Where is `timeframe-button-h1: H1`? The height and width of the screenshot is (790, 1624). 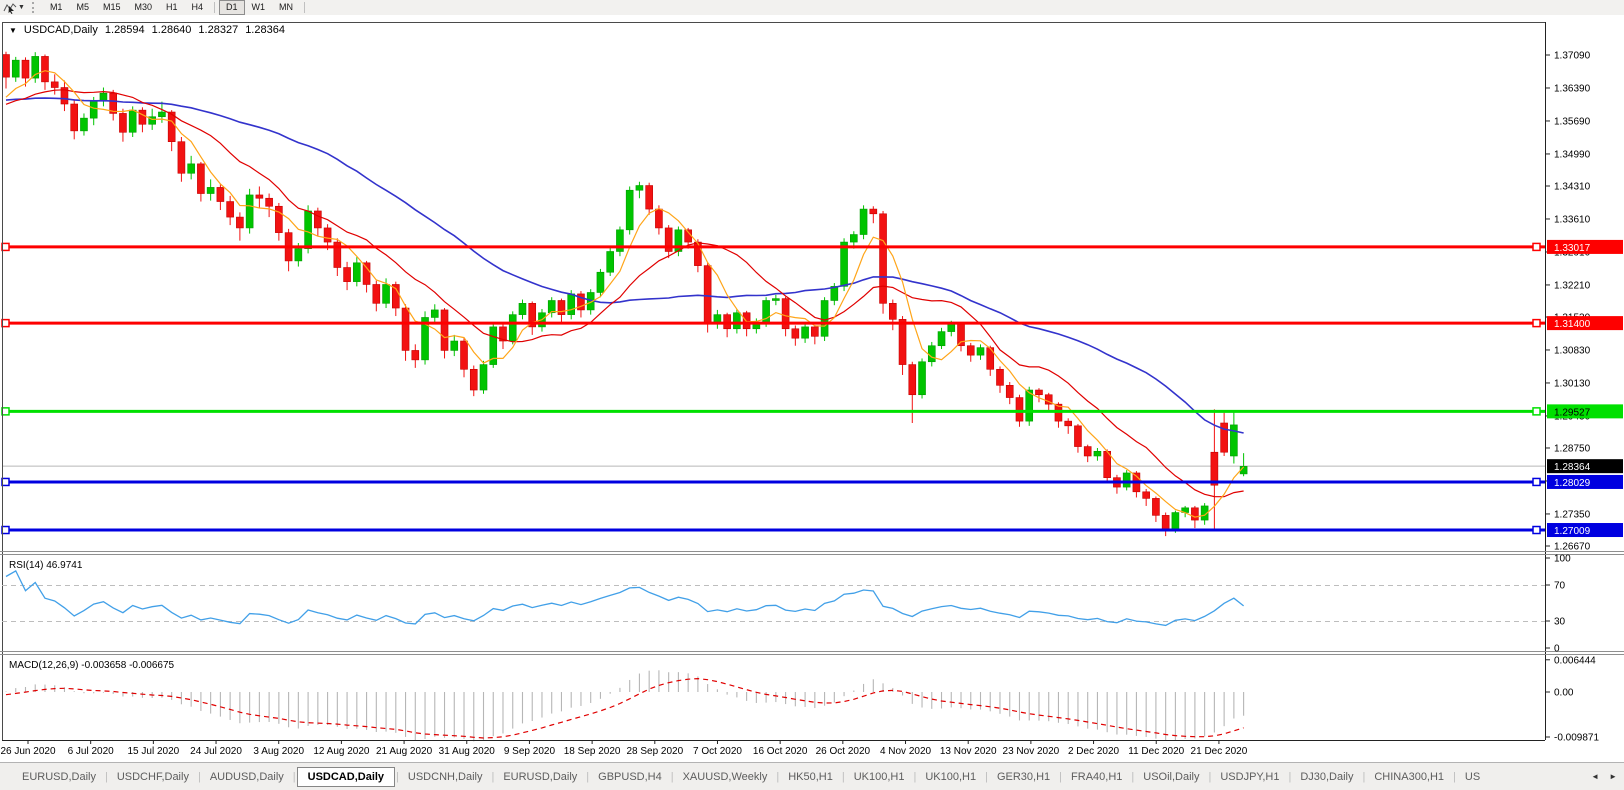 timeframe-button-h1: H1 is located at coordinates (172, 7).